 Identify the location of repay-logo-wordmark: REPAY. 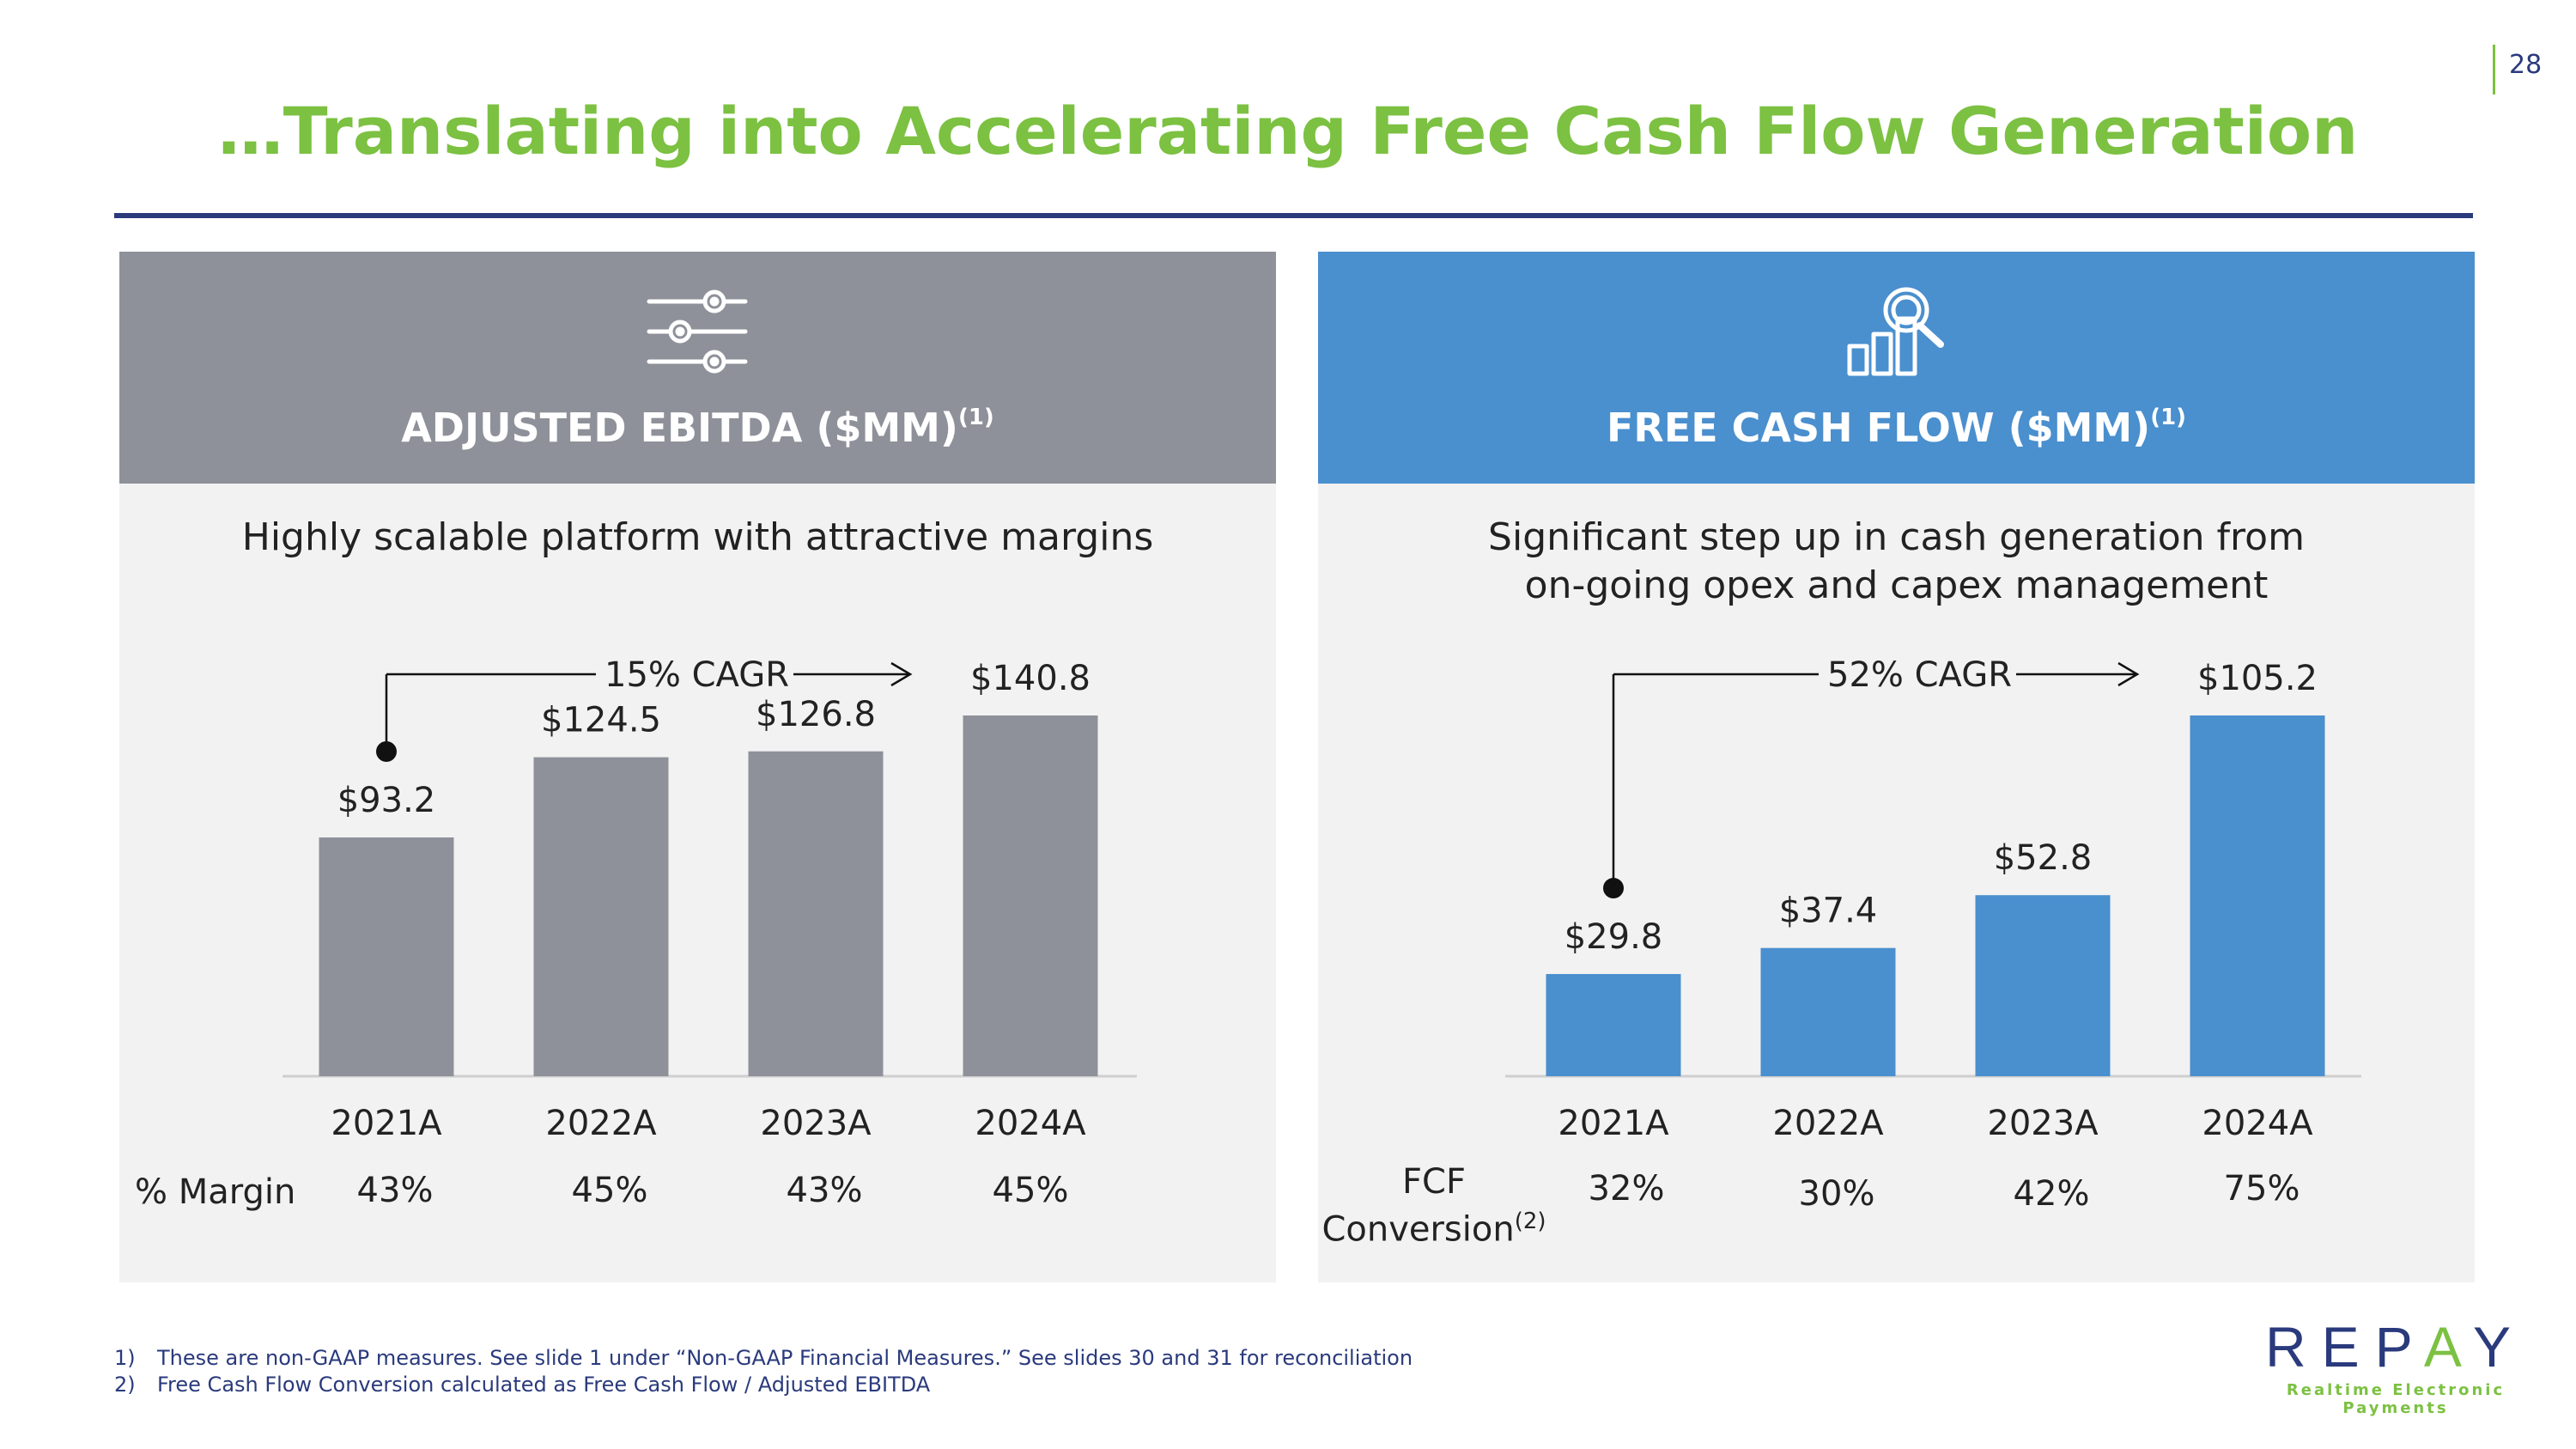
(2396, 1347).